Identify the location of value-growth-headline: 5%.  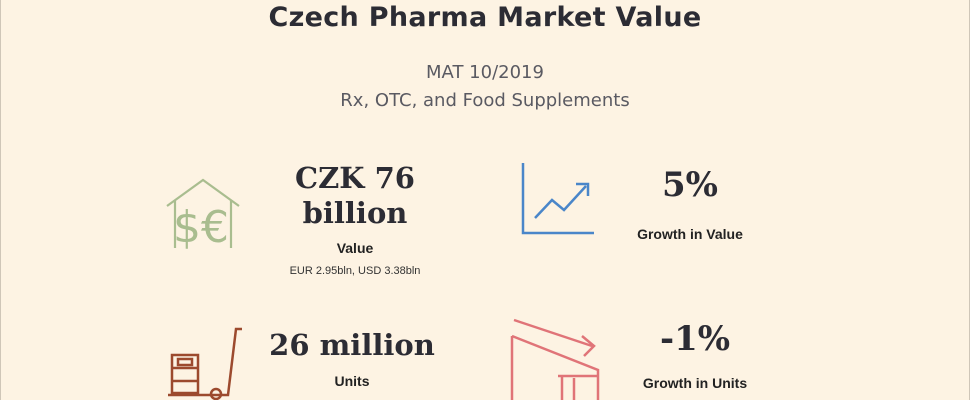
(690, 185).